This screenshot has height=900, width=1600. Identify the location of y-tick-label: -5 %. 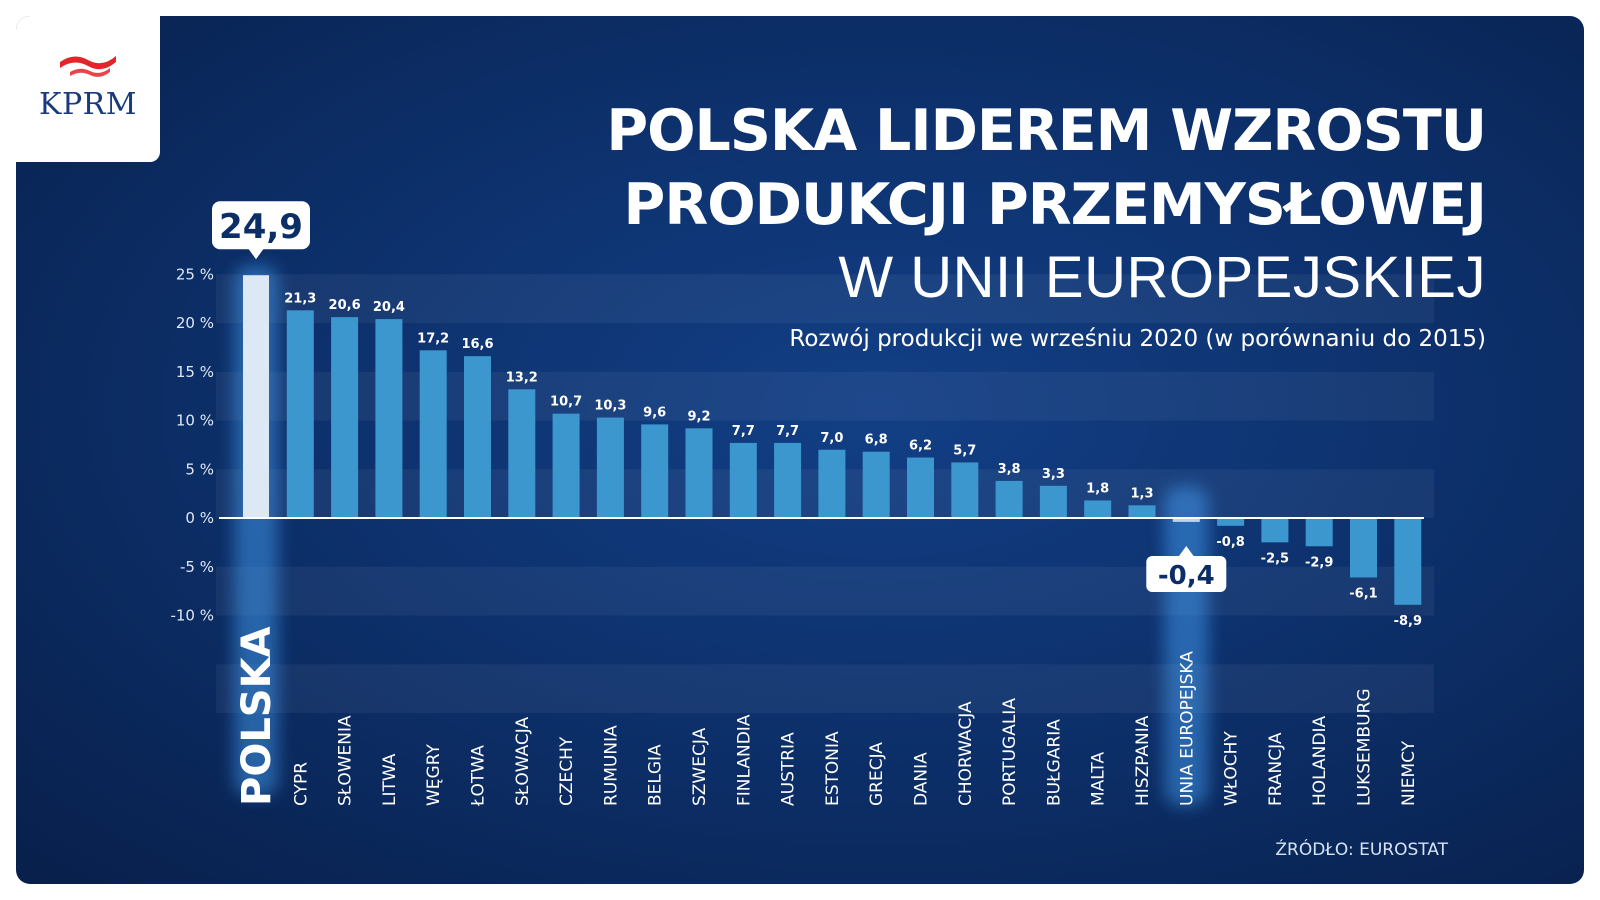
(197, 567).